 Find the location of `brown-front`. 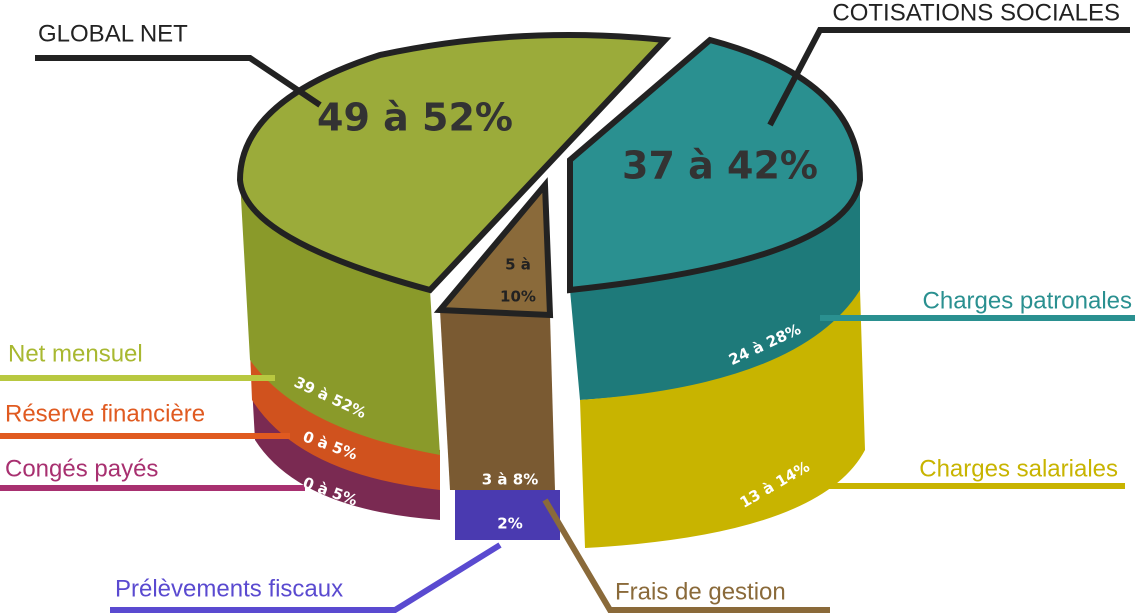

brown-front is located at coordinates (497, 400).